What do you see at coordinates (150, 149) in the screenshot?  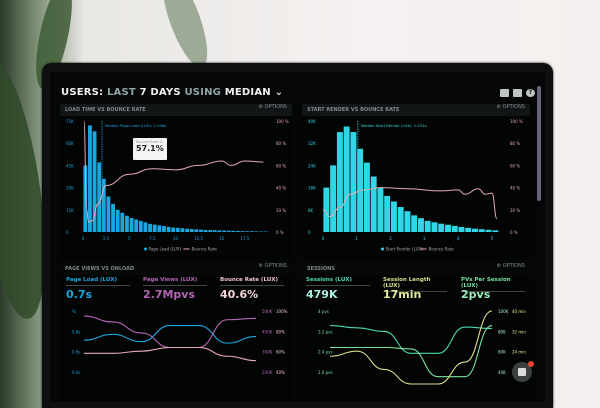 I see `tooltip: Bounce Rate % 57.1%` at bounding box center [150, 149].